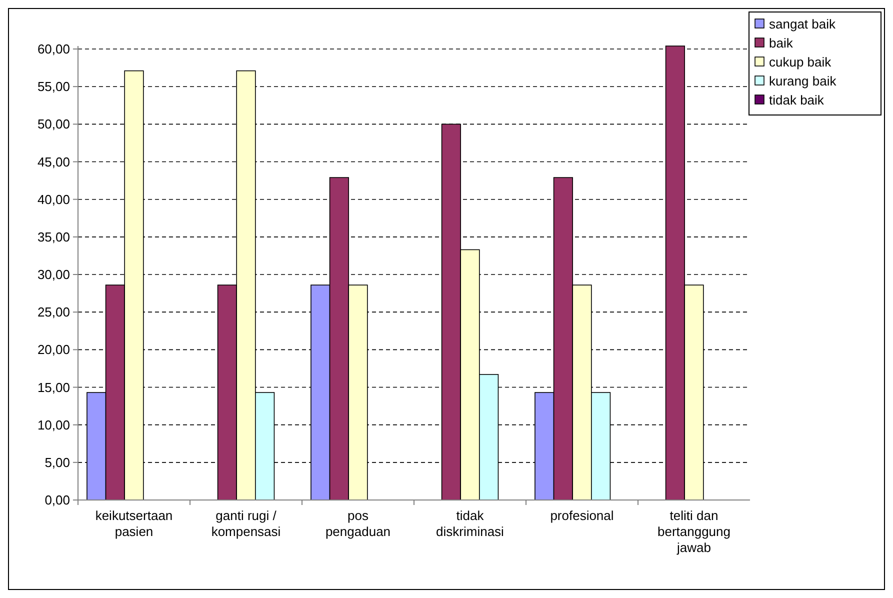  I want to click on legend-label: tidak baik, so click(796, 100).